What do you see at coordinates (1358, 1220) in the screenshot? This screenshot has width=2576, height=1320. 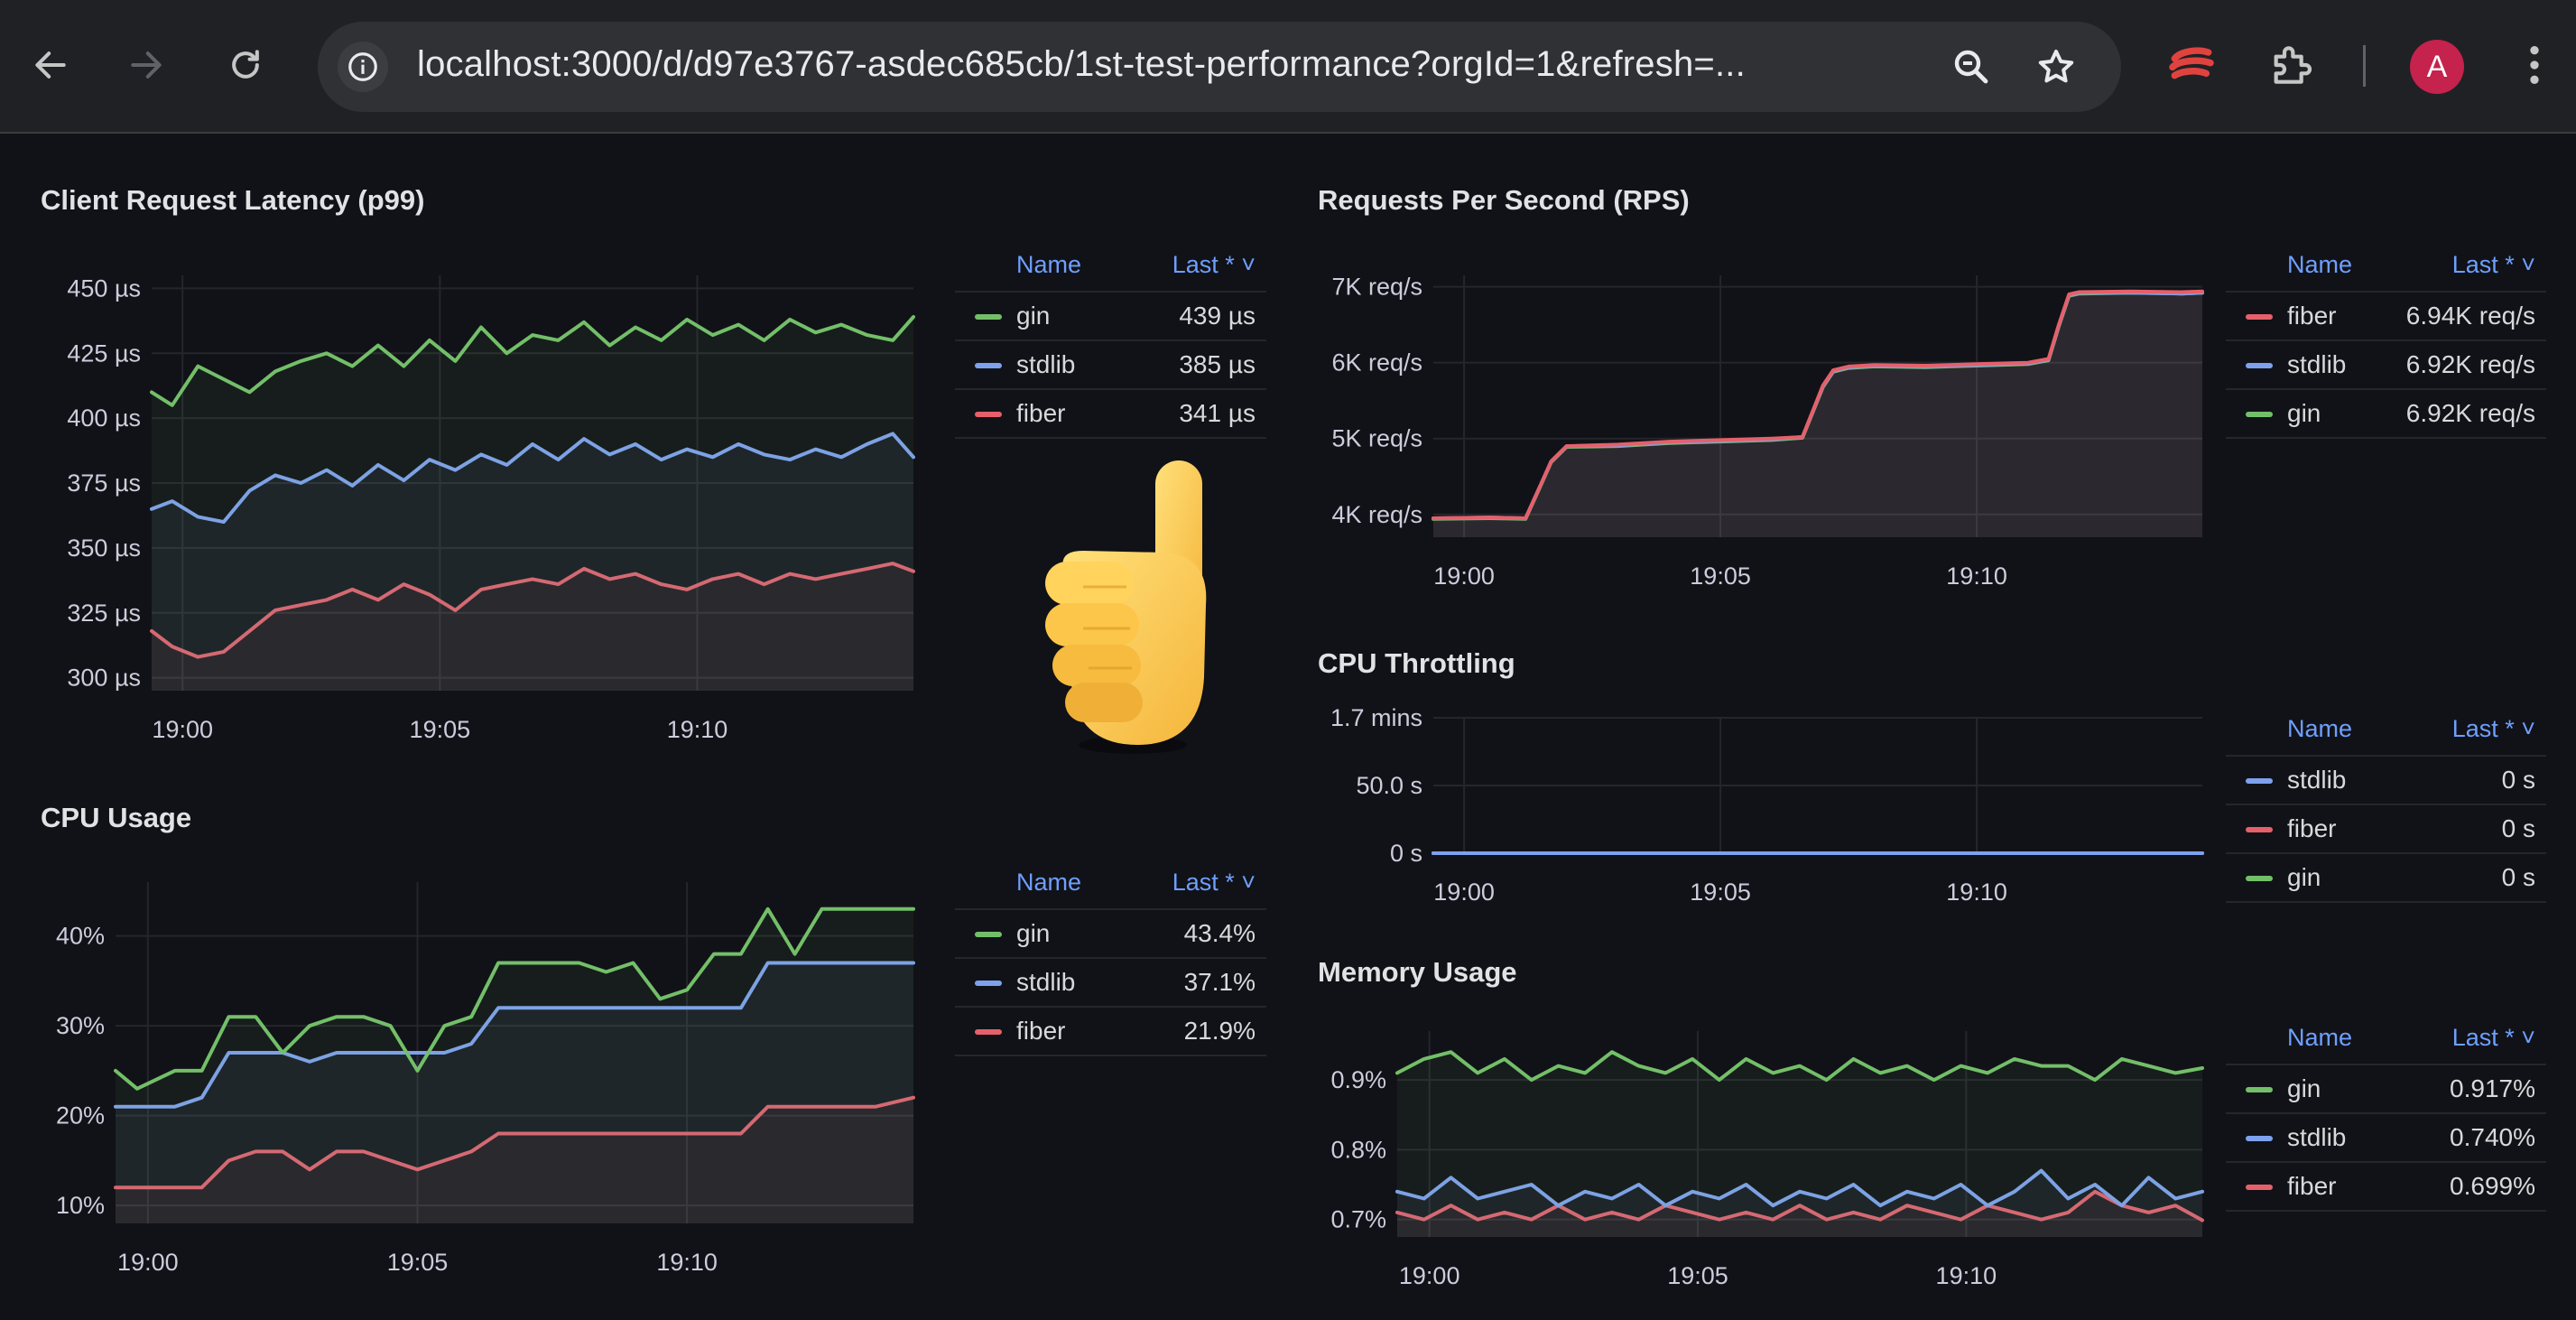 I see `y-tick-label: 0.7%` at bounding box center [1358, 1220].